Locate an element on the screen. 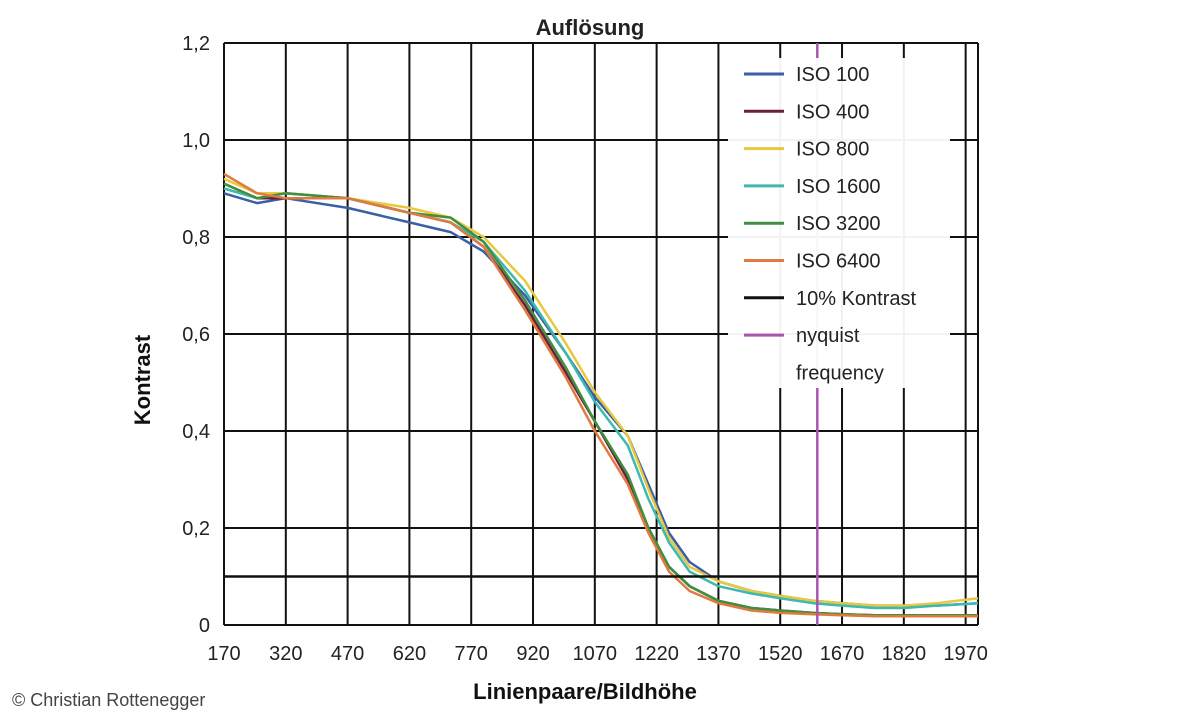 The height and width of the screenshot is (725, 1200). legend-label-iso-1600: ISO 1600 is located at coordinates (838, 187).